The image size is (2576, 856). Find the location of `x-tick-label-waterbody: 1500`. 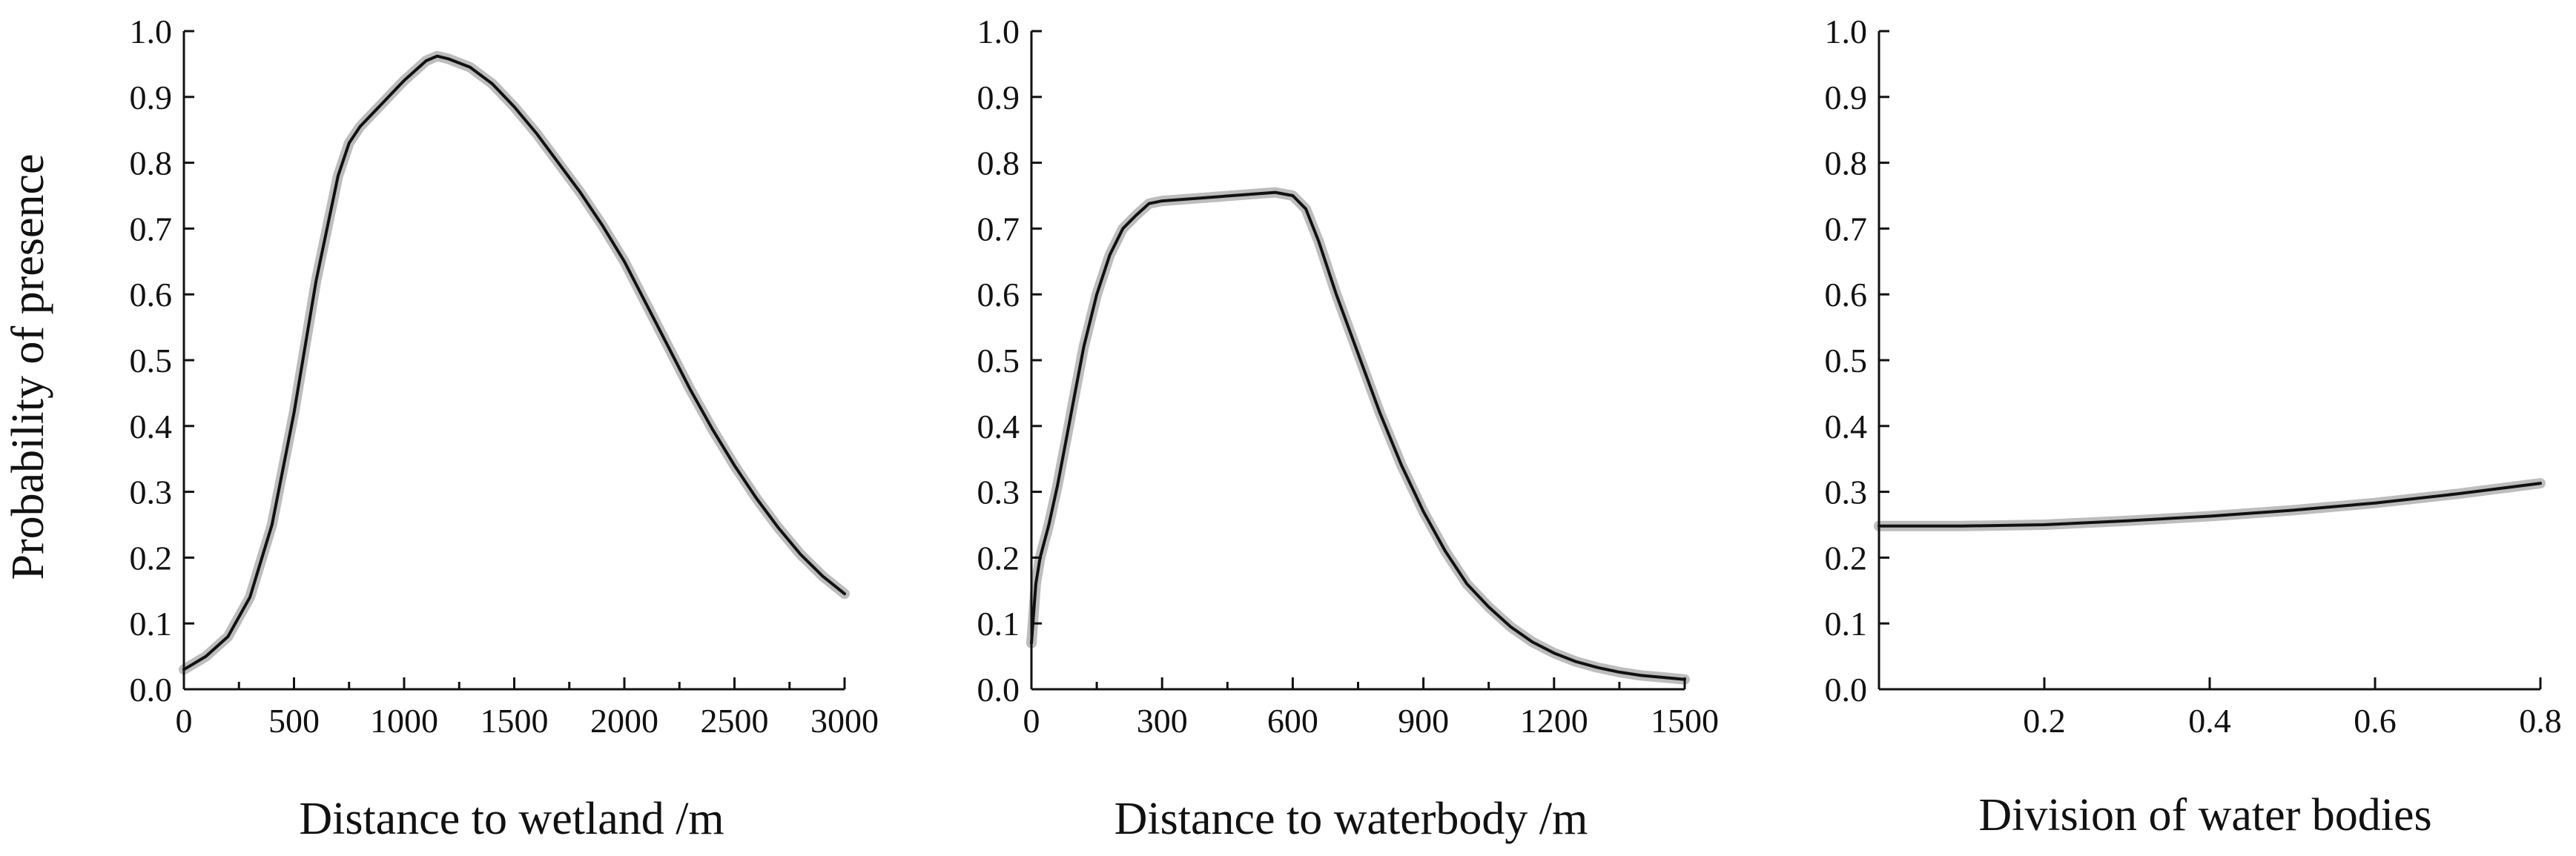

x-tick-label-waterbody: 1500 is located at coordinates (1685, 721).